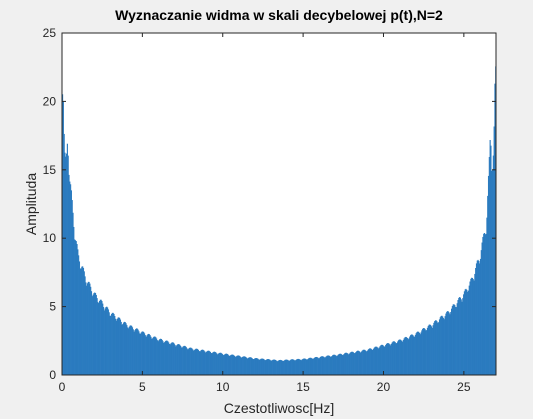  I want to click on y-tick-label: 15, so click(50, 170).